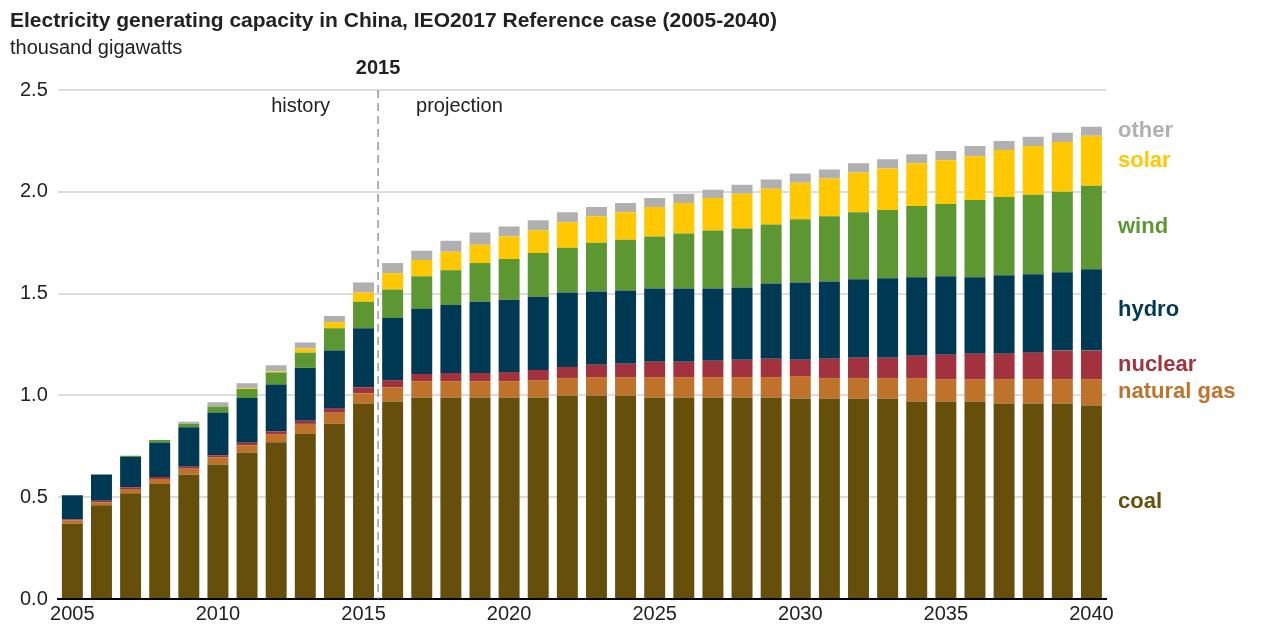 This screenshot has height=633, width=1266. What do you see at coordinates (1157, 363) in the screenshot?
I see `series-label: nuclear` at bounding box center [1157, 363].